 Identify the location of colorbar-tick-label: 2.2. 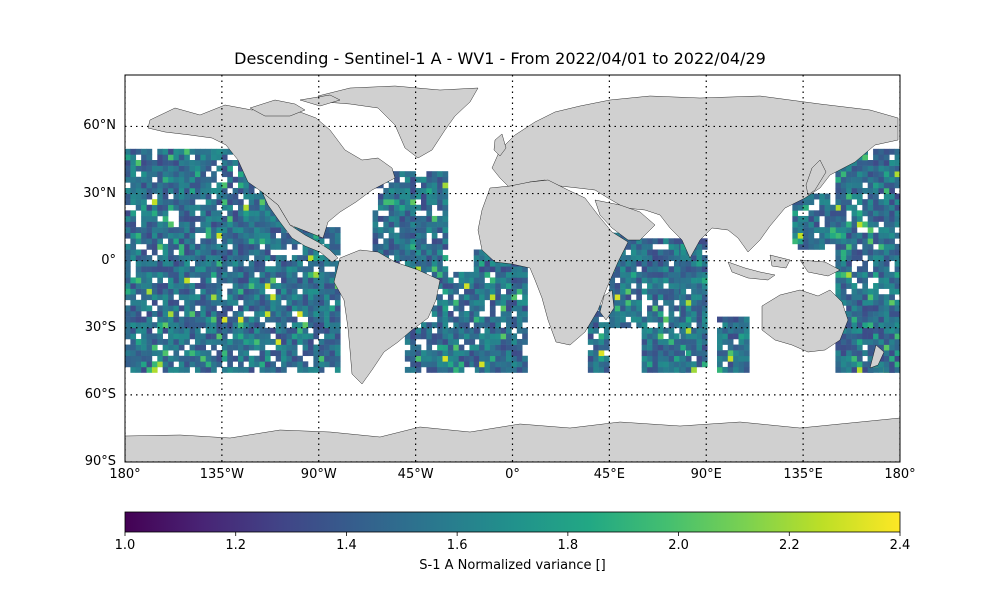
(789, 545).